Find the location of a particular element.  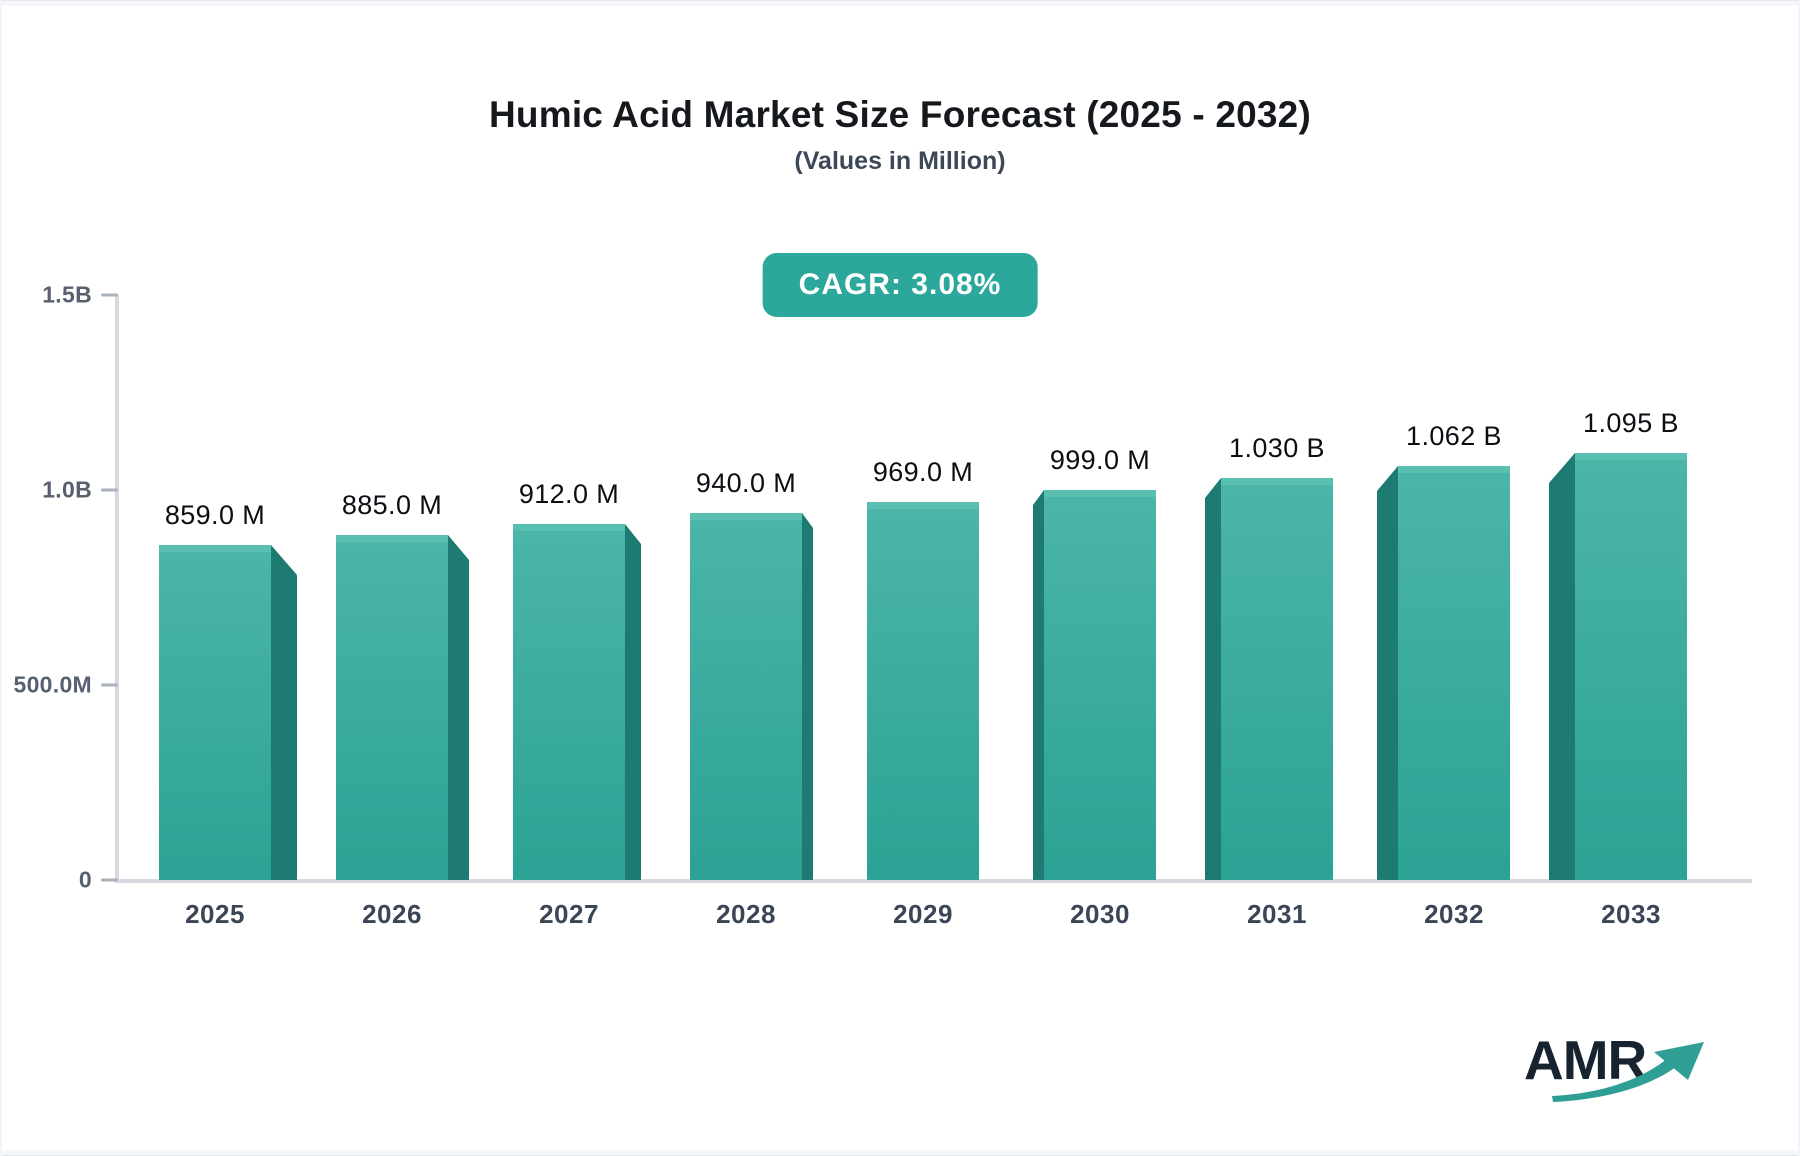

bar-2025 is located at coordinates (215, 712).